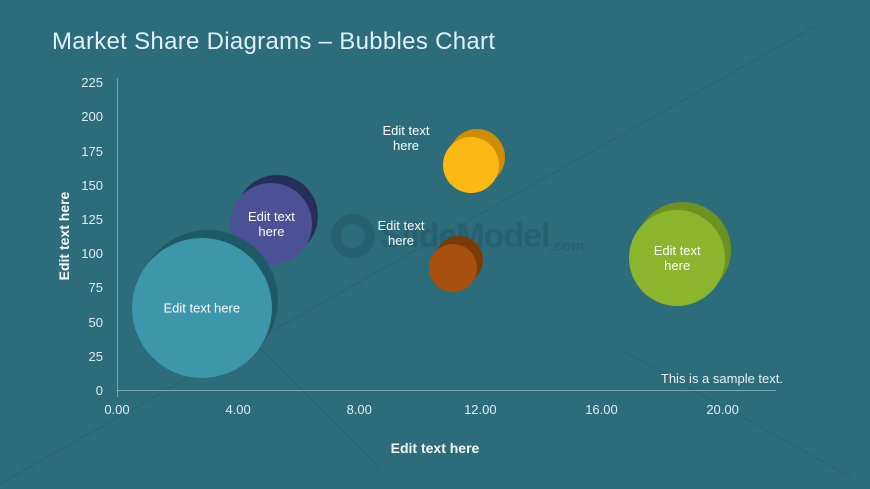  Describe the element at coordinates (353, 236) in the screenshot. I see `watermark-ring-icon` at that location.